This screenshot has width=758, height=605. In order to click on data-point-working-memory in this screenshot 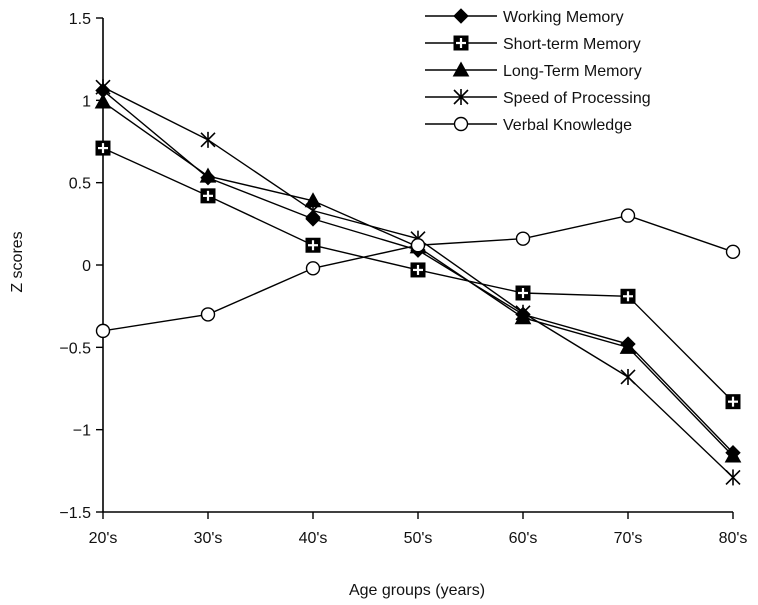, I will do `click(313, 219)`.